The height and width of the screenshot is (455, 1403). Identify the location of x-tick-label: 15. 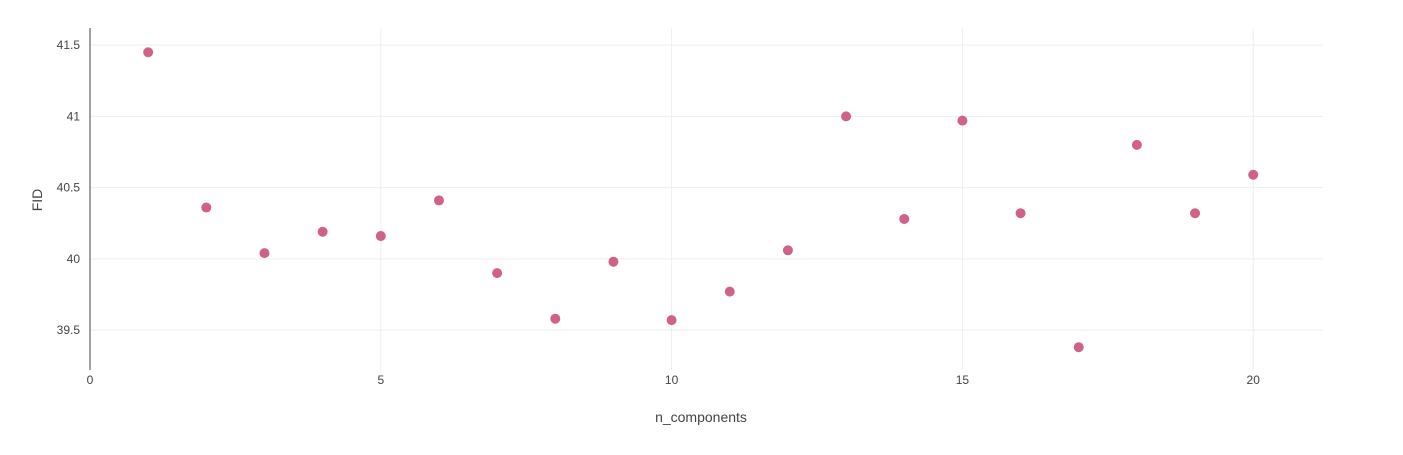
(963, 380).